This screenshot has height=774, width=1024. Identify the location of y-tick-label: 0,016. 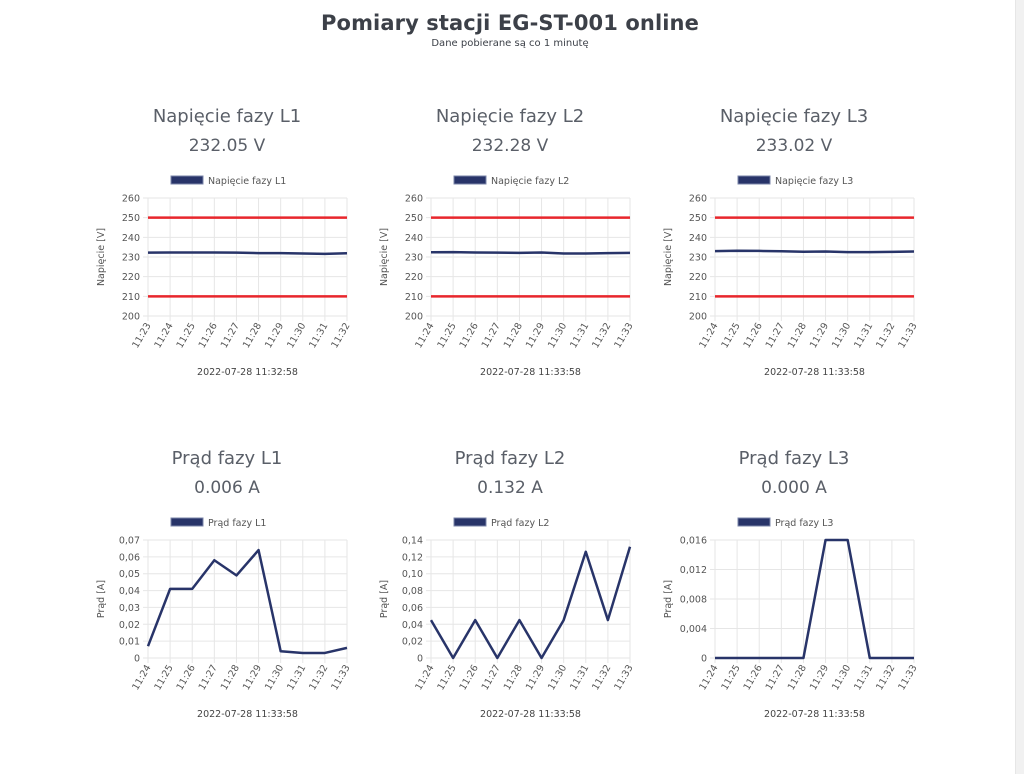
(693, 541).